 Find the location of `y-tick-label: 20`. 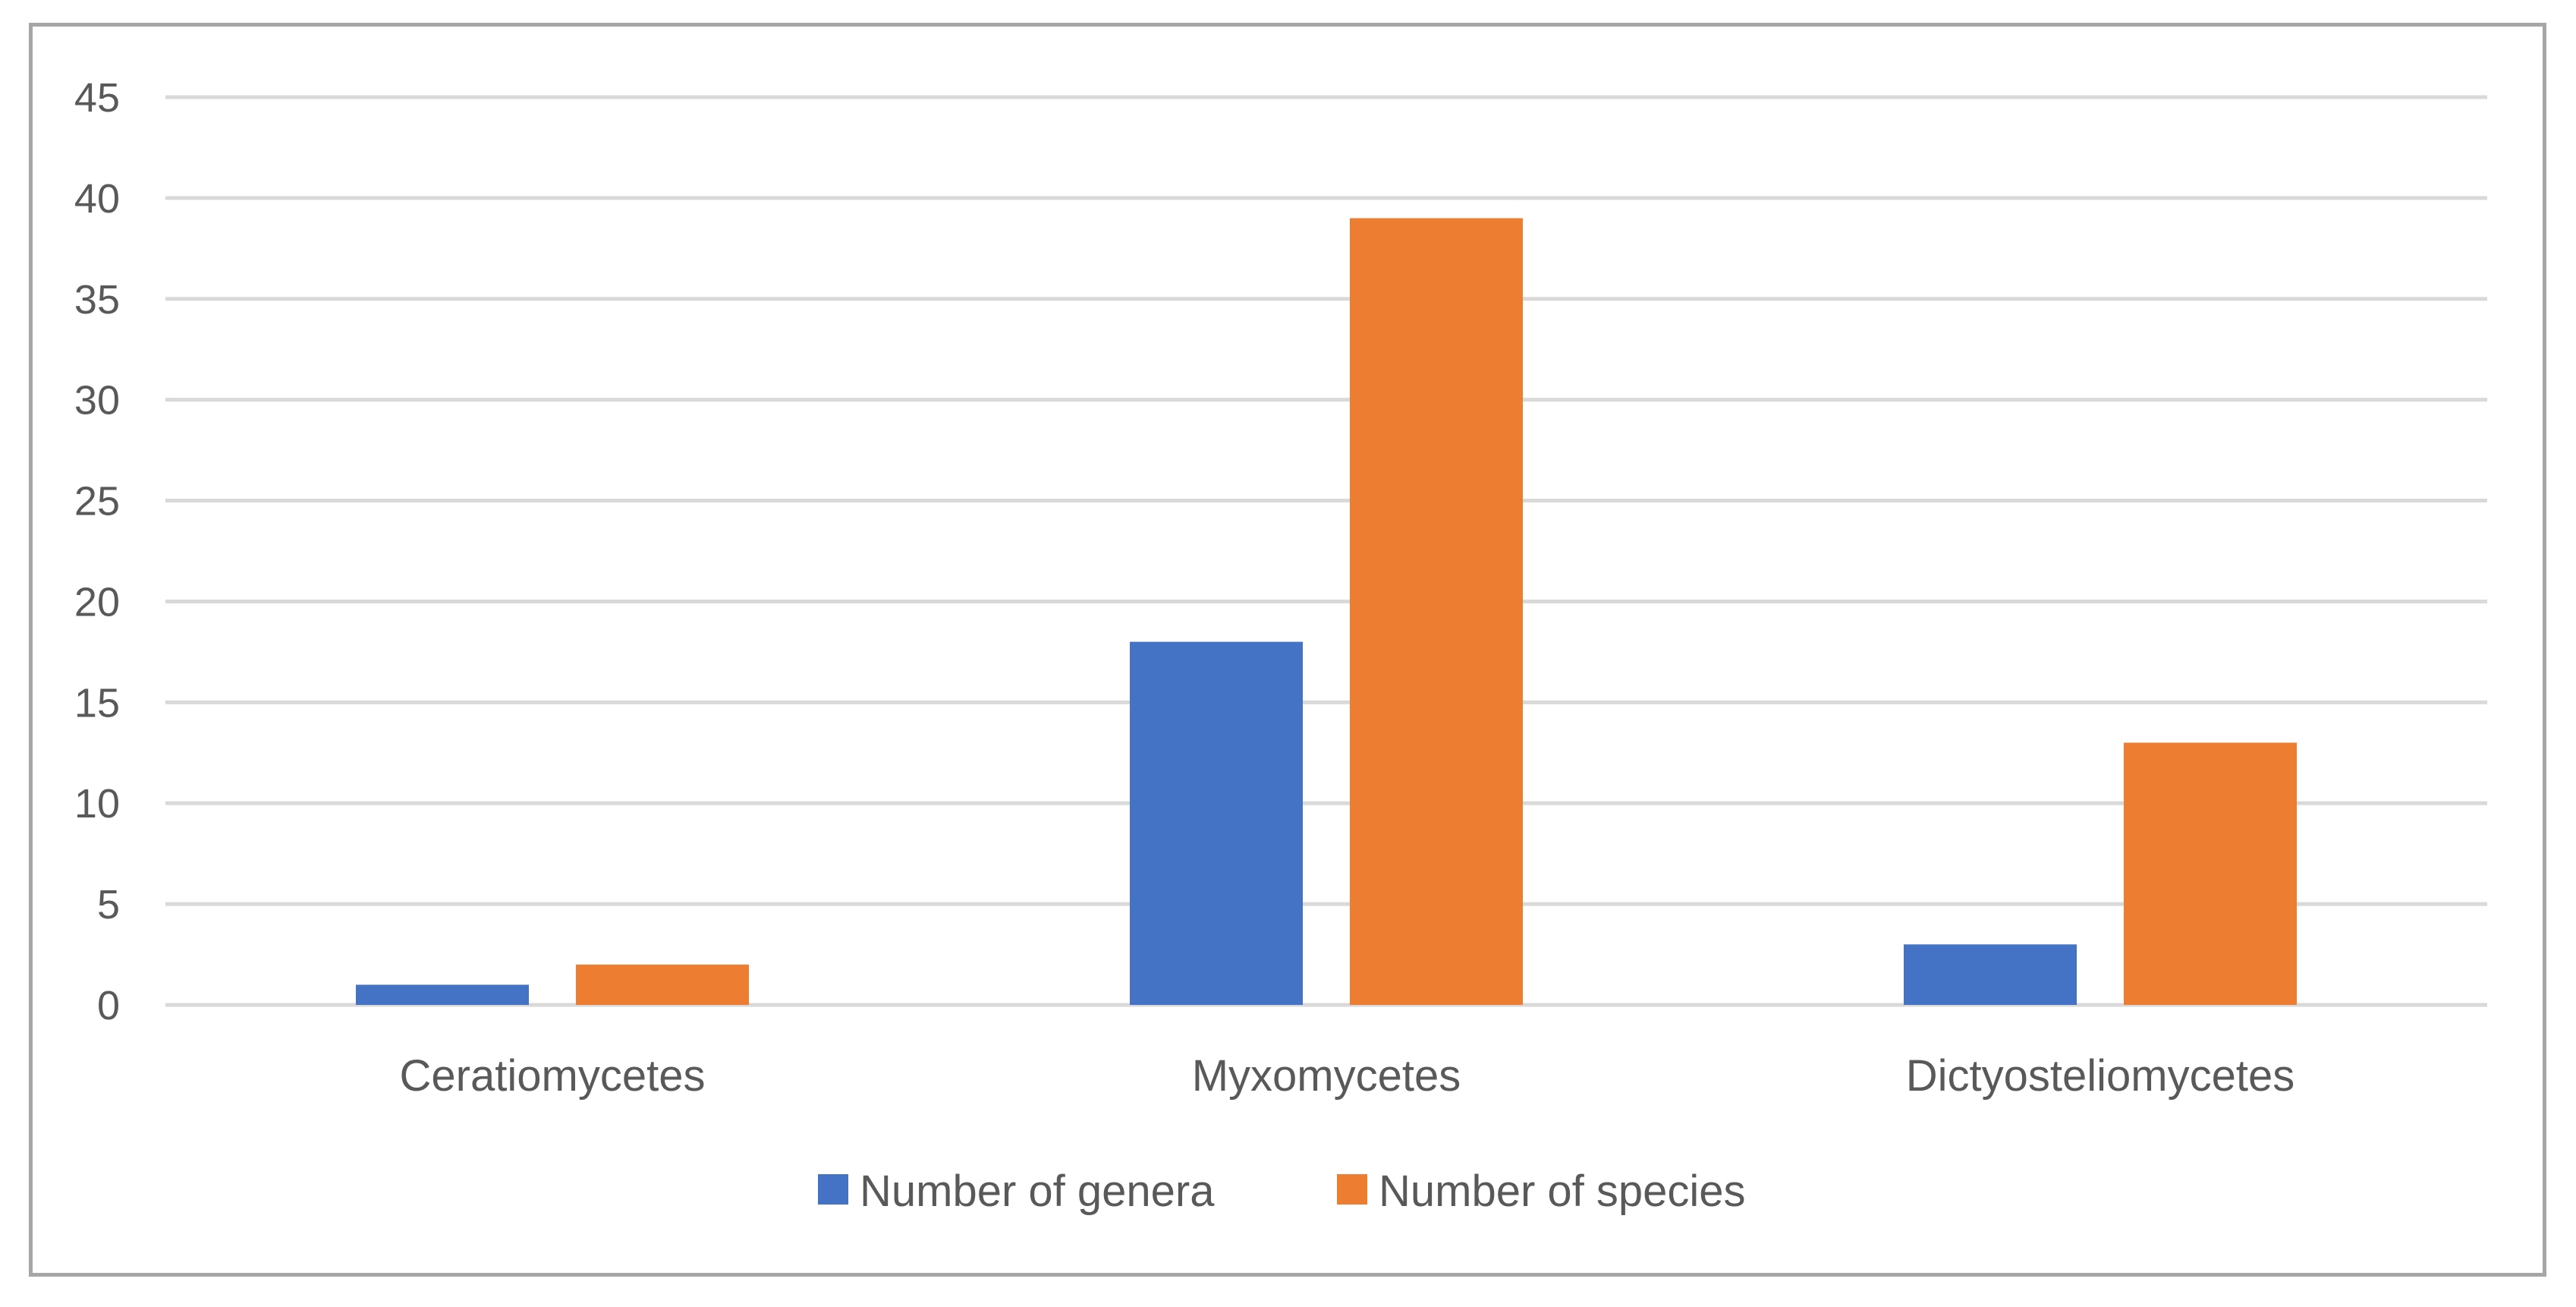

y-tick-label: 20 is located at coordinates (97, 602).